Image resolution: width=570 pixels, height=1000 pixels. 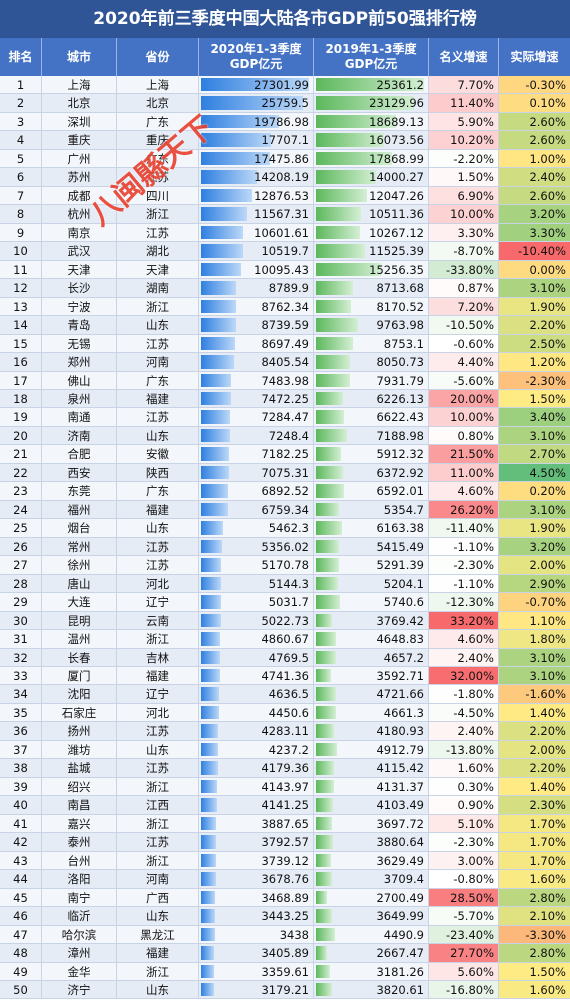 I want to click on cell-gdp2020: 5031.7, so click(x=256, y=602).